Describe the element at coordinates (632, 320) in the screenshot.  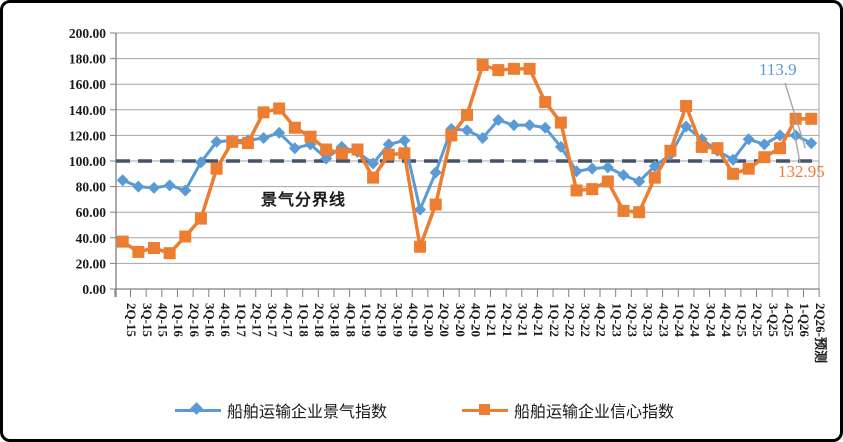
I see `svg-text: 2Q-23` at that location.